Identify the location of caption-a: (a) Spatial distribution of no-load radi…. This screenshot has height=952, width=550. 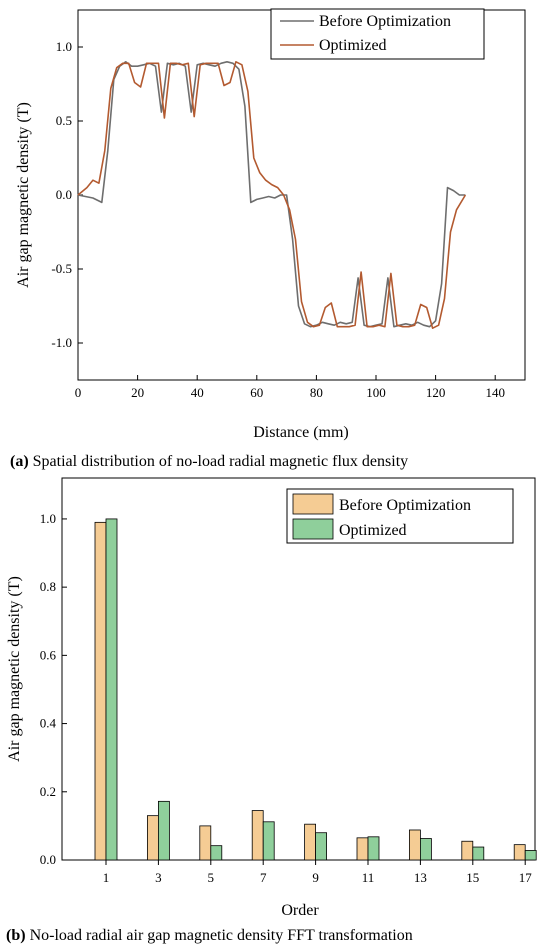
(209, 461).